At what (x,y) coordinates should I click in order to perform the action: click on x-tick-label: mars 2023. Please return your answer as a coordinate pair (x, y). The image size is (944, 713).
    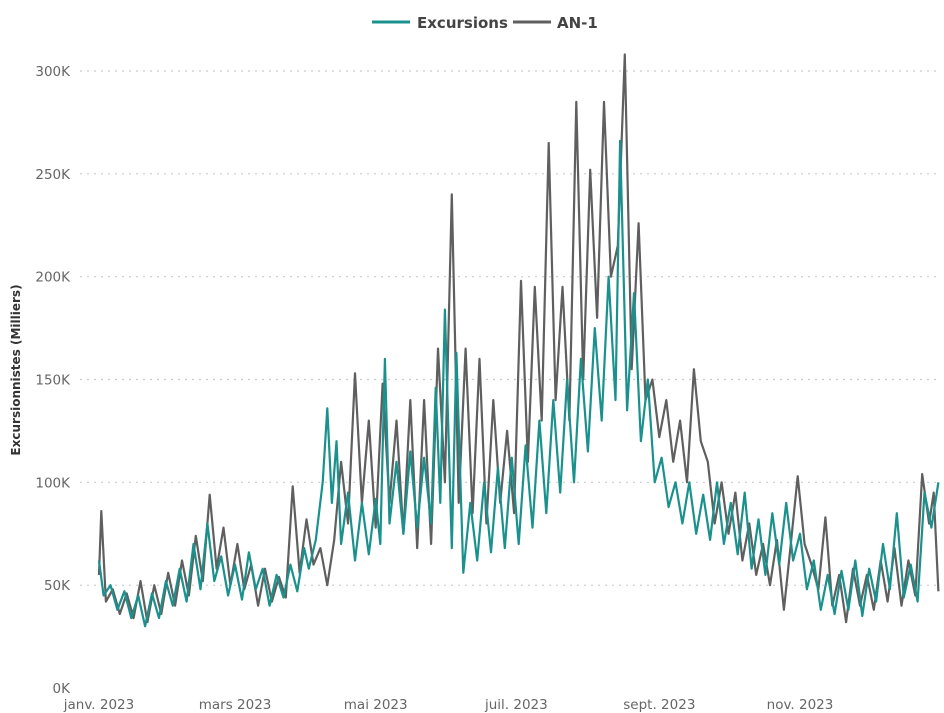
    Looking at the image, I should click on (235, 705).